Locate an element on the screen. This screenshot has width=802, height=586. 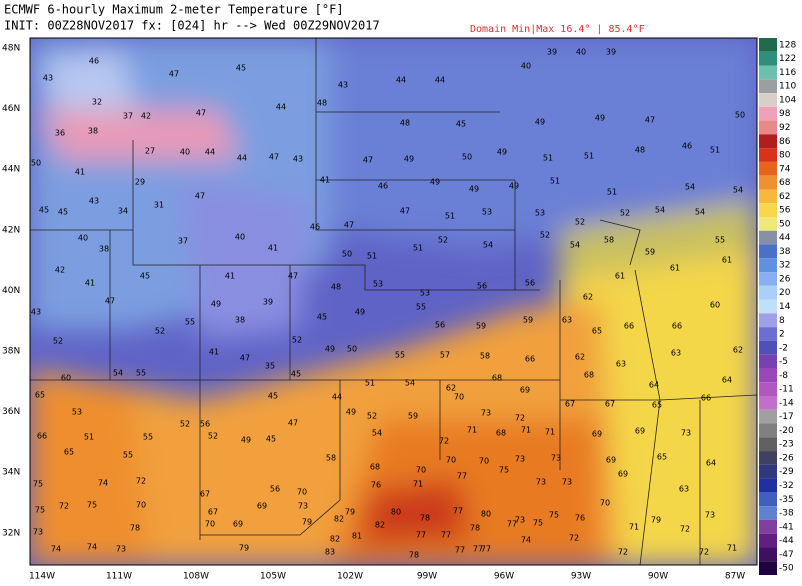
colorbar-label: -26 is located at coordinates (786, 458).